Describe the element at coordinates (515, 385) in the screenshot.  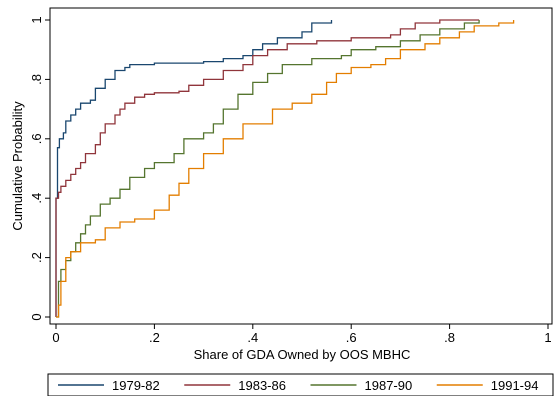
I see `legend-entry: 1991-94` at that location.